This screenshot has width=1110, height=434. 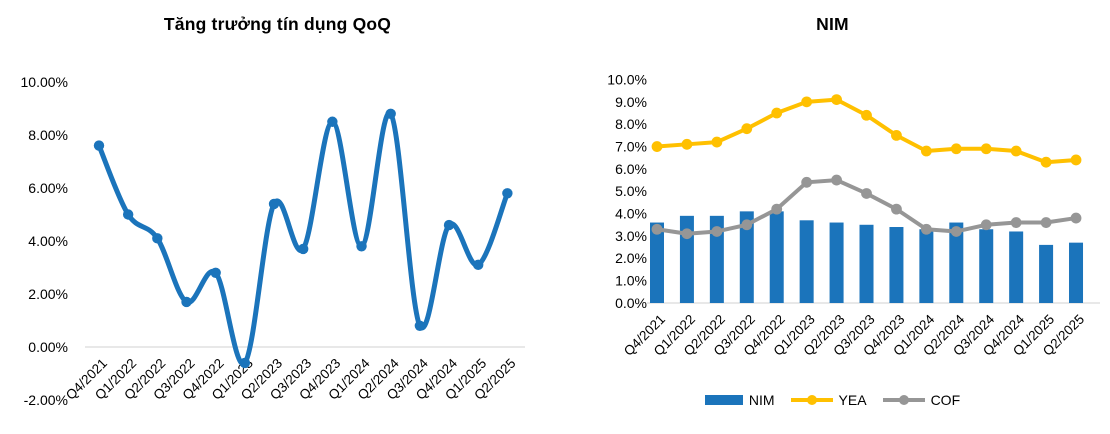 I want to click on nim-legend: NIM YEA COF, so click(x=832, y=400).